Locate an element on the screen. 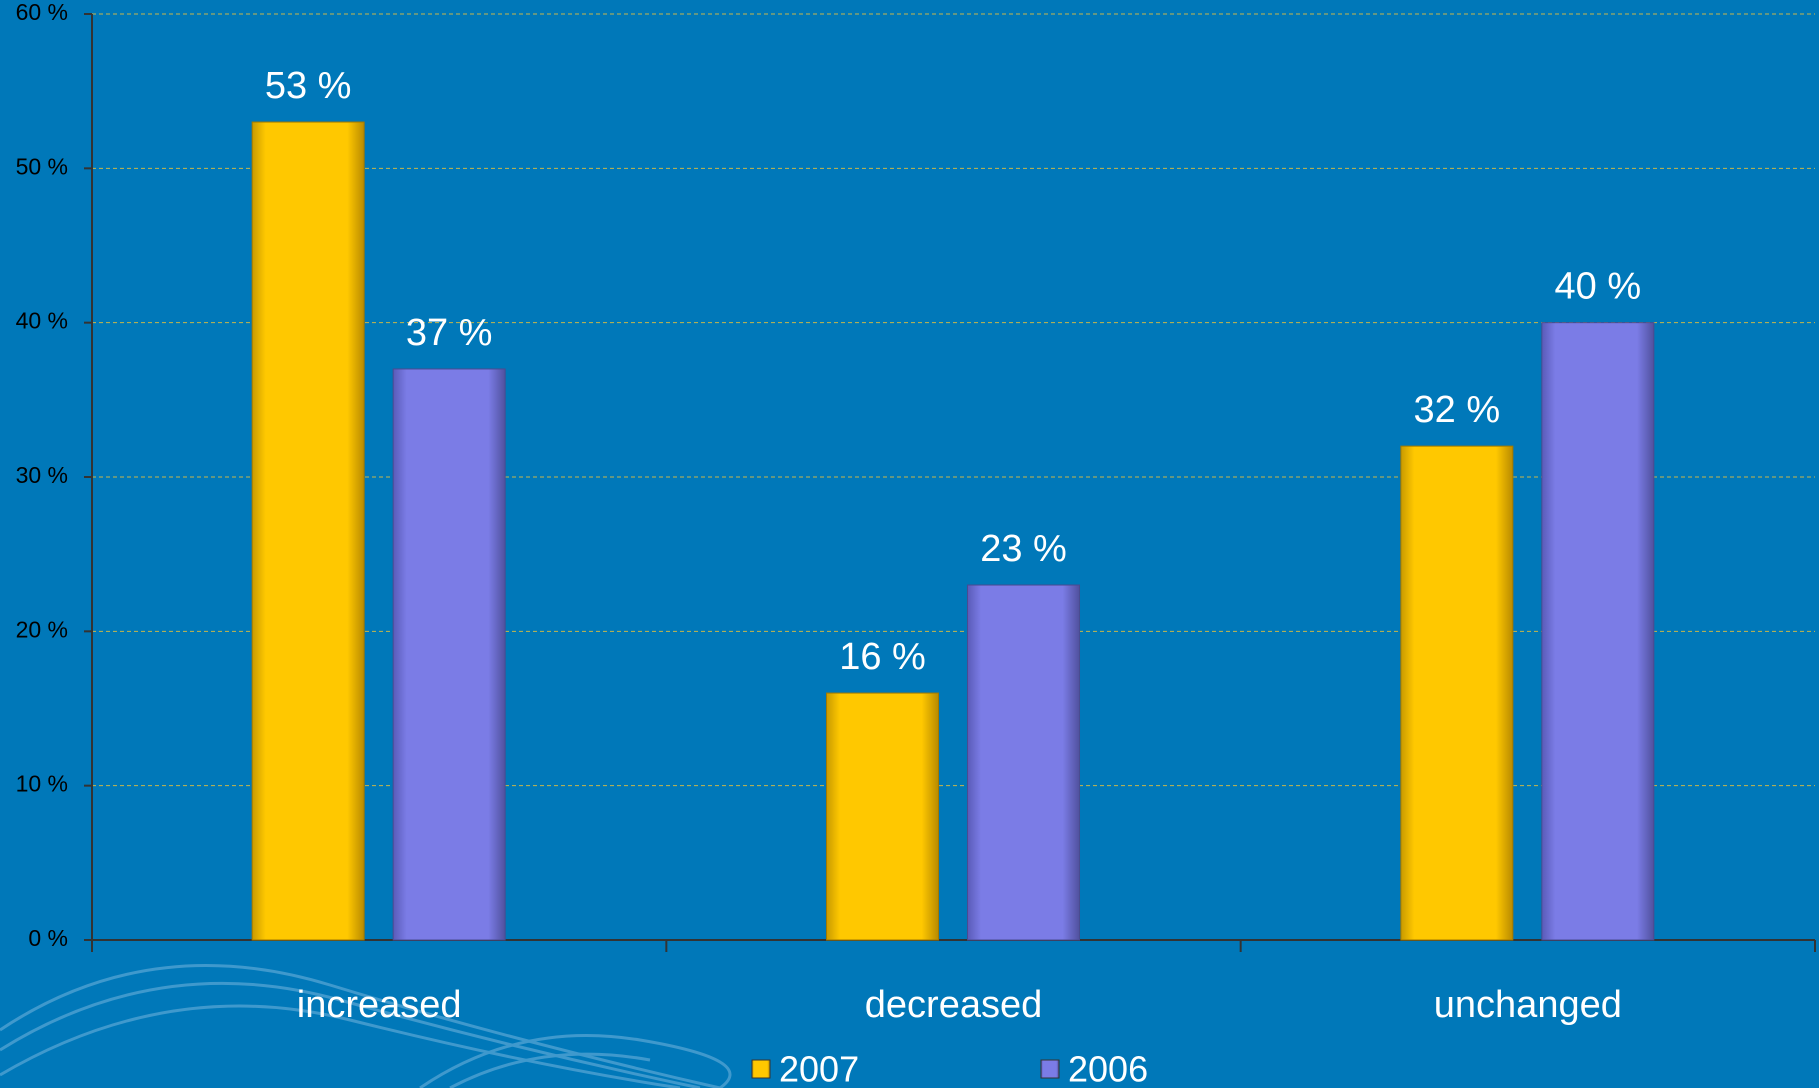  y-tick-label: 50 % is located at coordinates (42, 166).